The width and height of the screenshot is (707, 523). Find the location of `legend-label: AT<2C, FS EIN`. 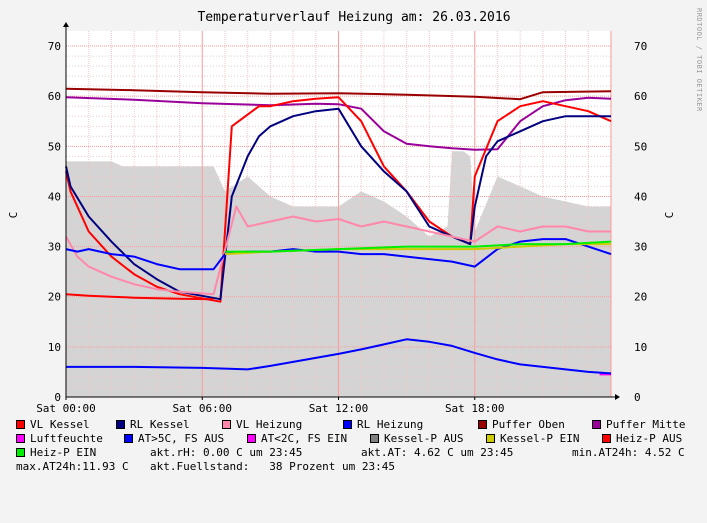

legend-label: AT<2C, FS EIN is located at coordinates (304, 438).